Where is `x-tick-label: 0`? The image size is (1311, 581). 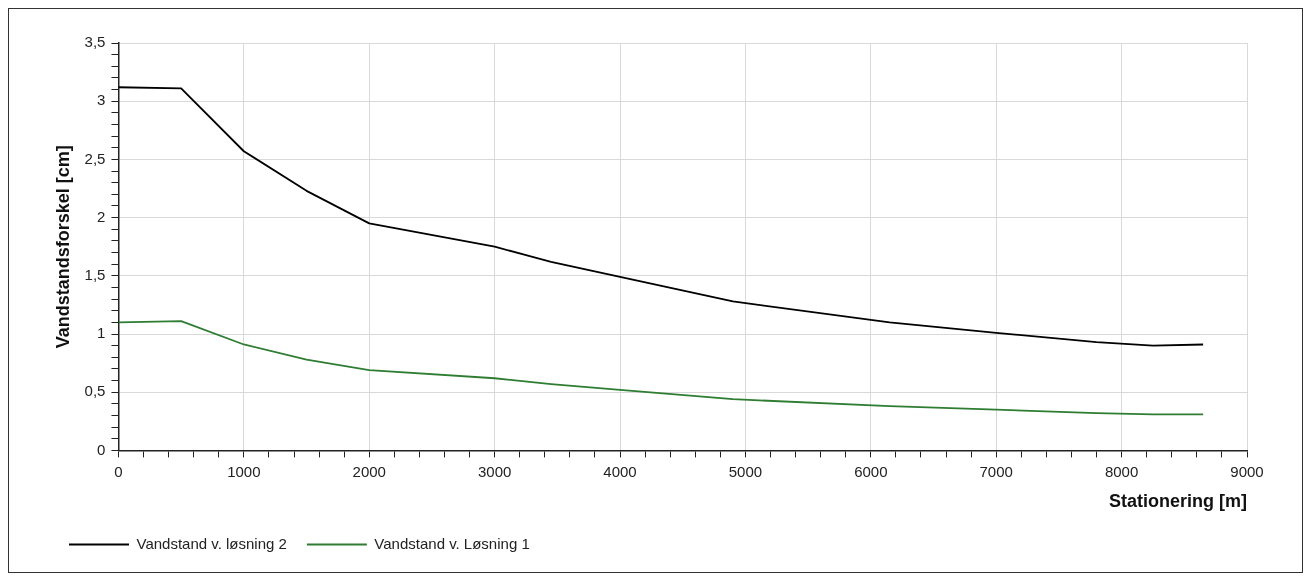
x-tick-label: 0 is located at coordinates (118, 471).